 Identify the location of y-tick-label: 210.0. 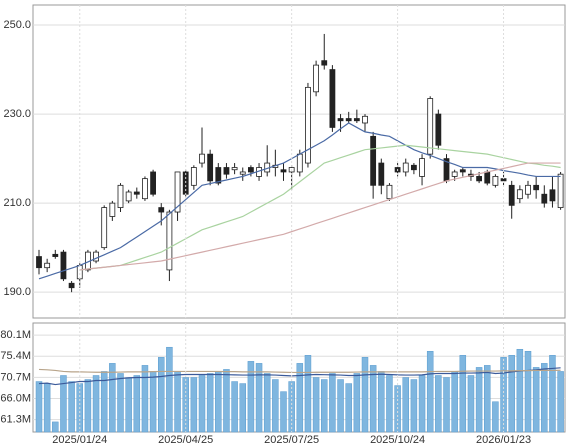
(17, 203).